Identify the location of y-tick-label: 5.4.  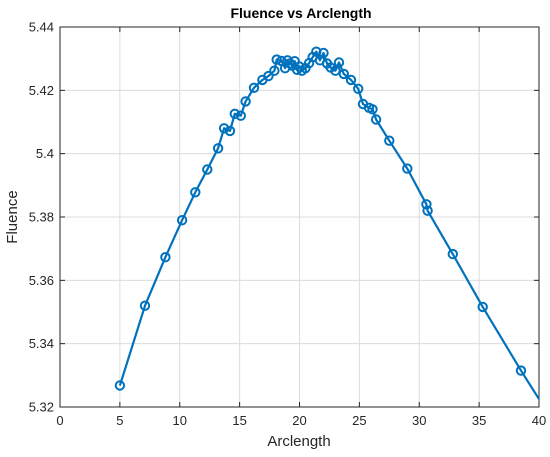
(45, 153).